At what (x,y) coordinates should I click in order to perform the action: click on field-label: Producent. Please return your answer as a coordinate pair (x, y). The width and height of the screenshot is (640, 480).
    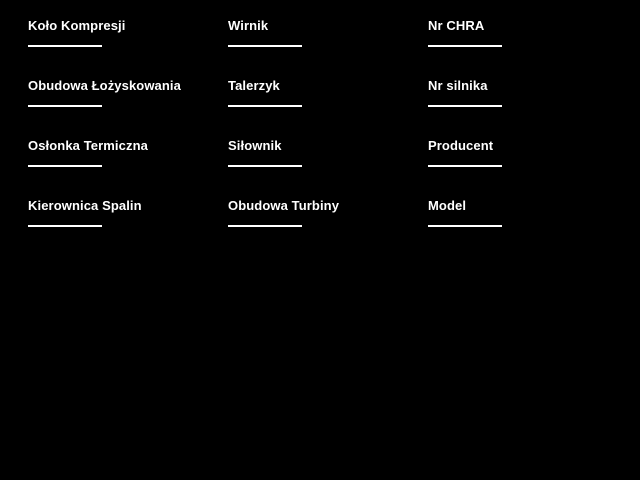
    Looking at the image, I should click on (461, 145).